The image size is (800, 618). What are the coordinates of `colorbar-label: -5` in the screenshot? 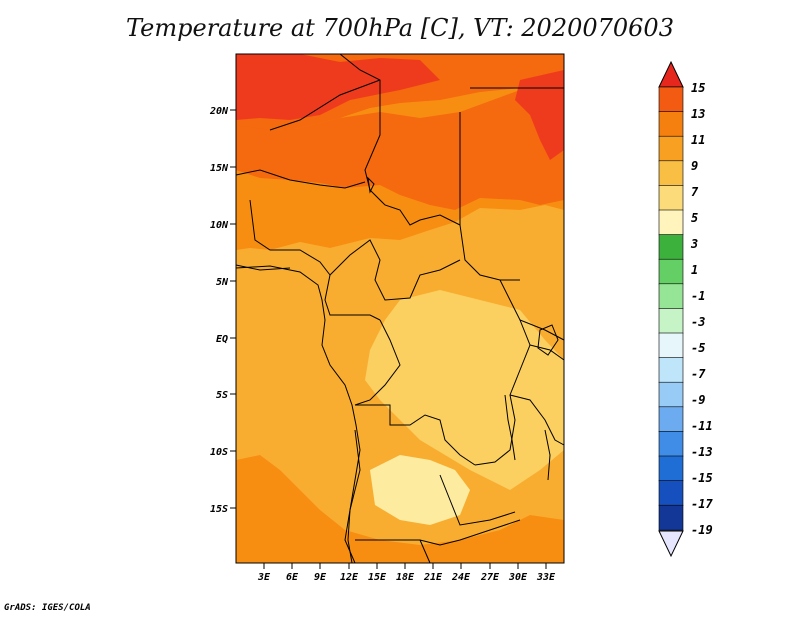 It's located at (698, 348).